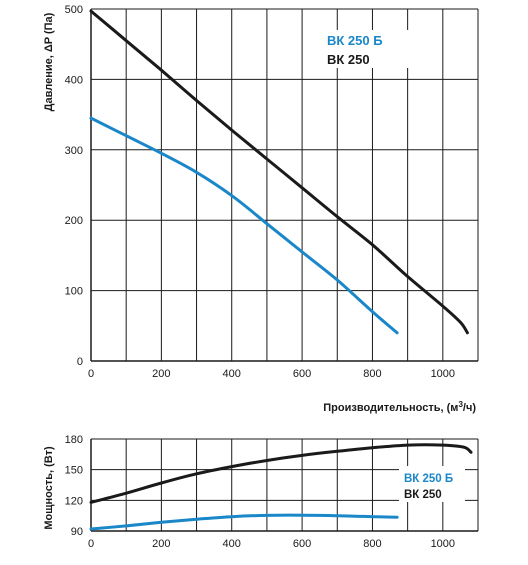  Describe the element at coordinates (49, 61) in the screenshot. I see `pressure-y-axis-label: Давление, ΔP (Па)` at that location.